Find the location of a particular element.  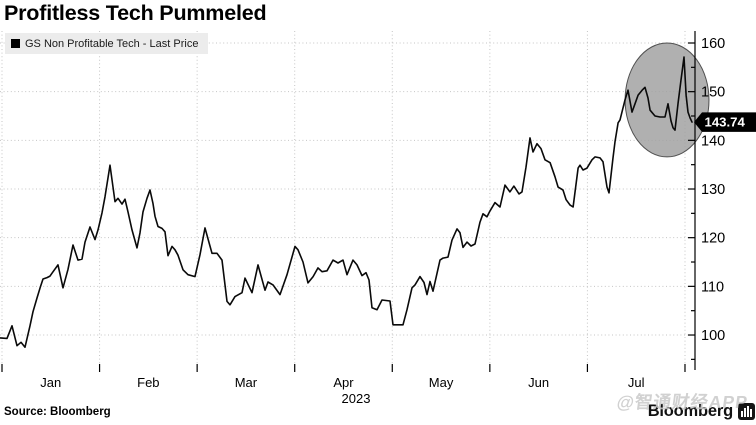

x-axis-label: Mar is located at coordinates (246, 382).